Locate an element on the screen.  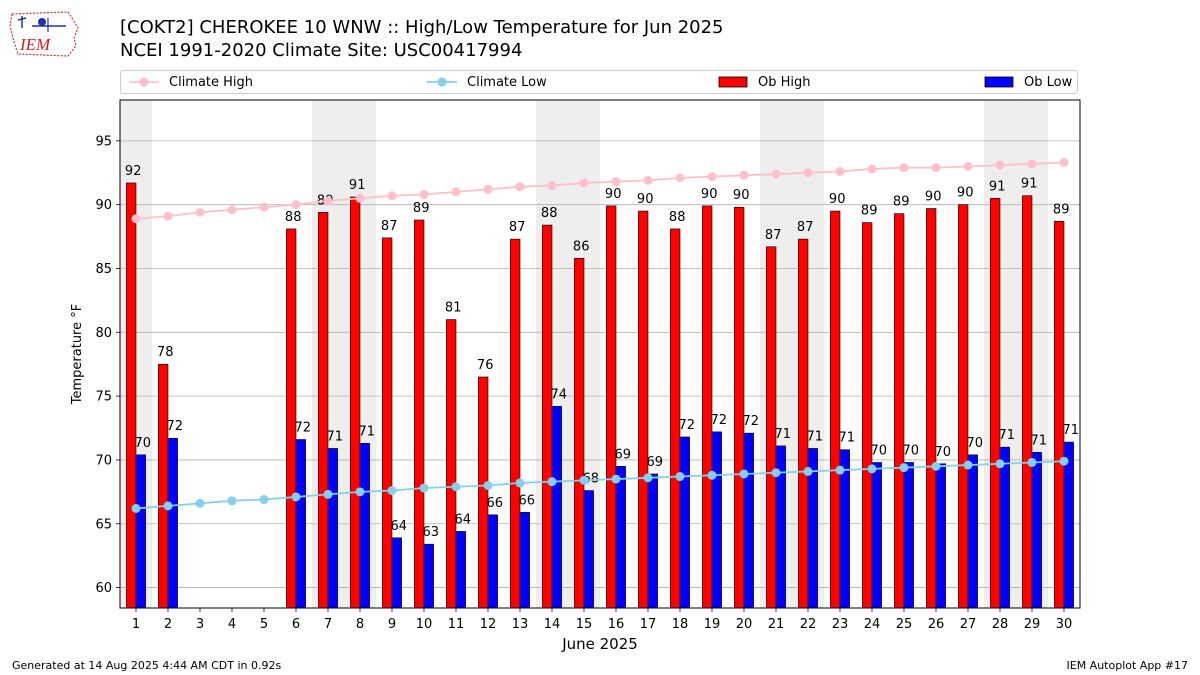
x-tick-label: 10 is located at coordinates (424, 624).